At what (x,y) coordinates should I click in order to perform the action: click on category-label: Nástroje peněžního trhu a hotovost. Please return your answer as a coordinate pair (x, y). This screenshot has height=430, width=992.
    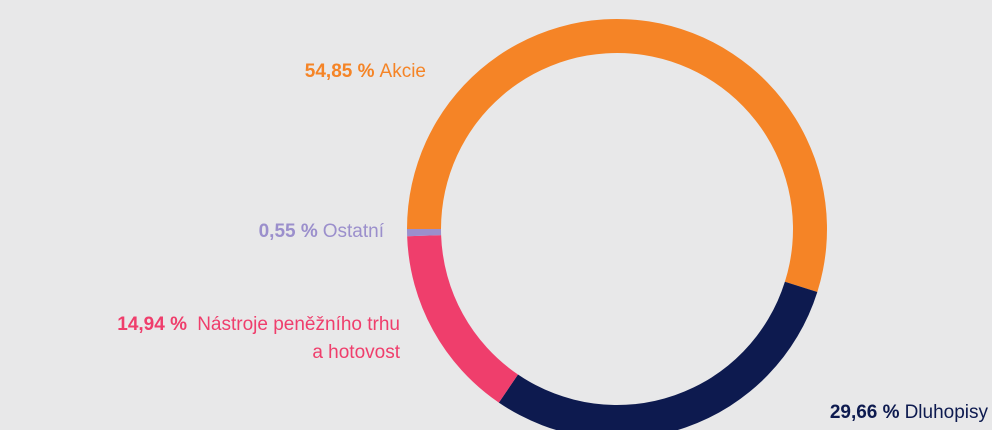
    Looking at the image, I should click on (298, 338).